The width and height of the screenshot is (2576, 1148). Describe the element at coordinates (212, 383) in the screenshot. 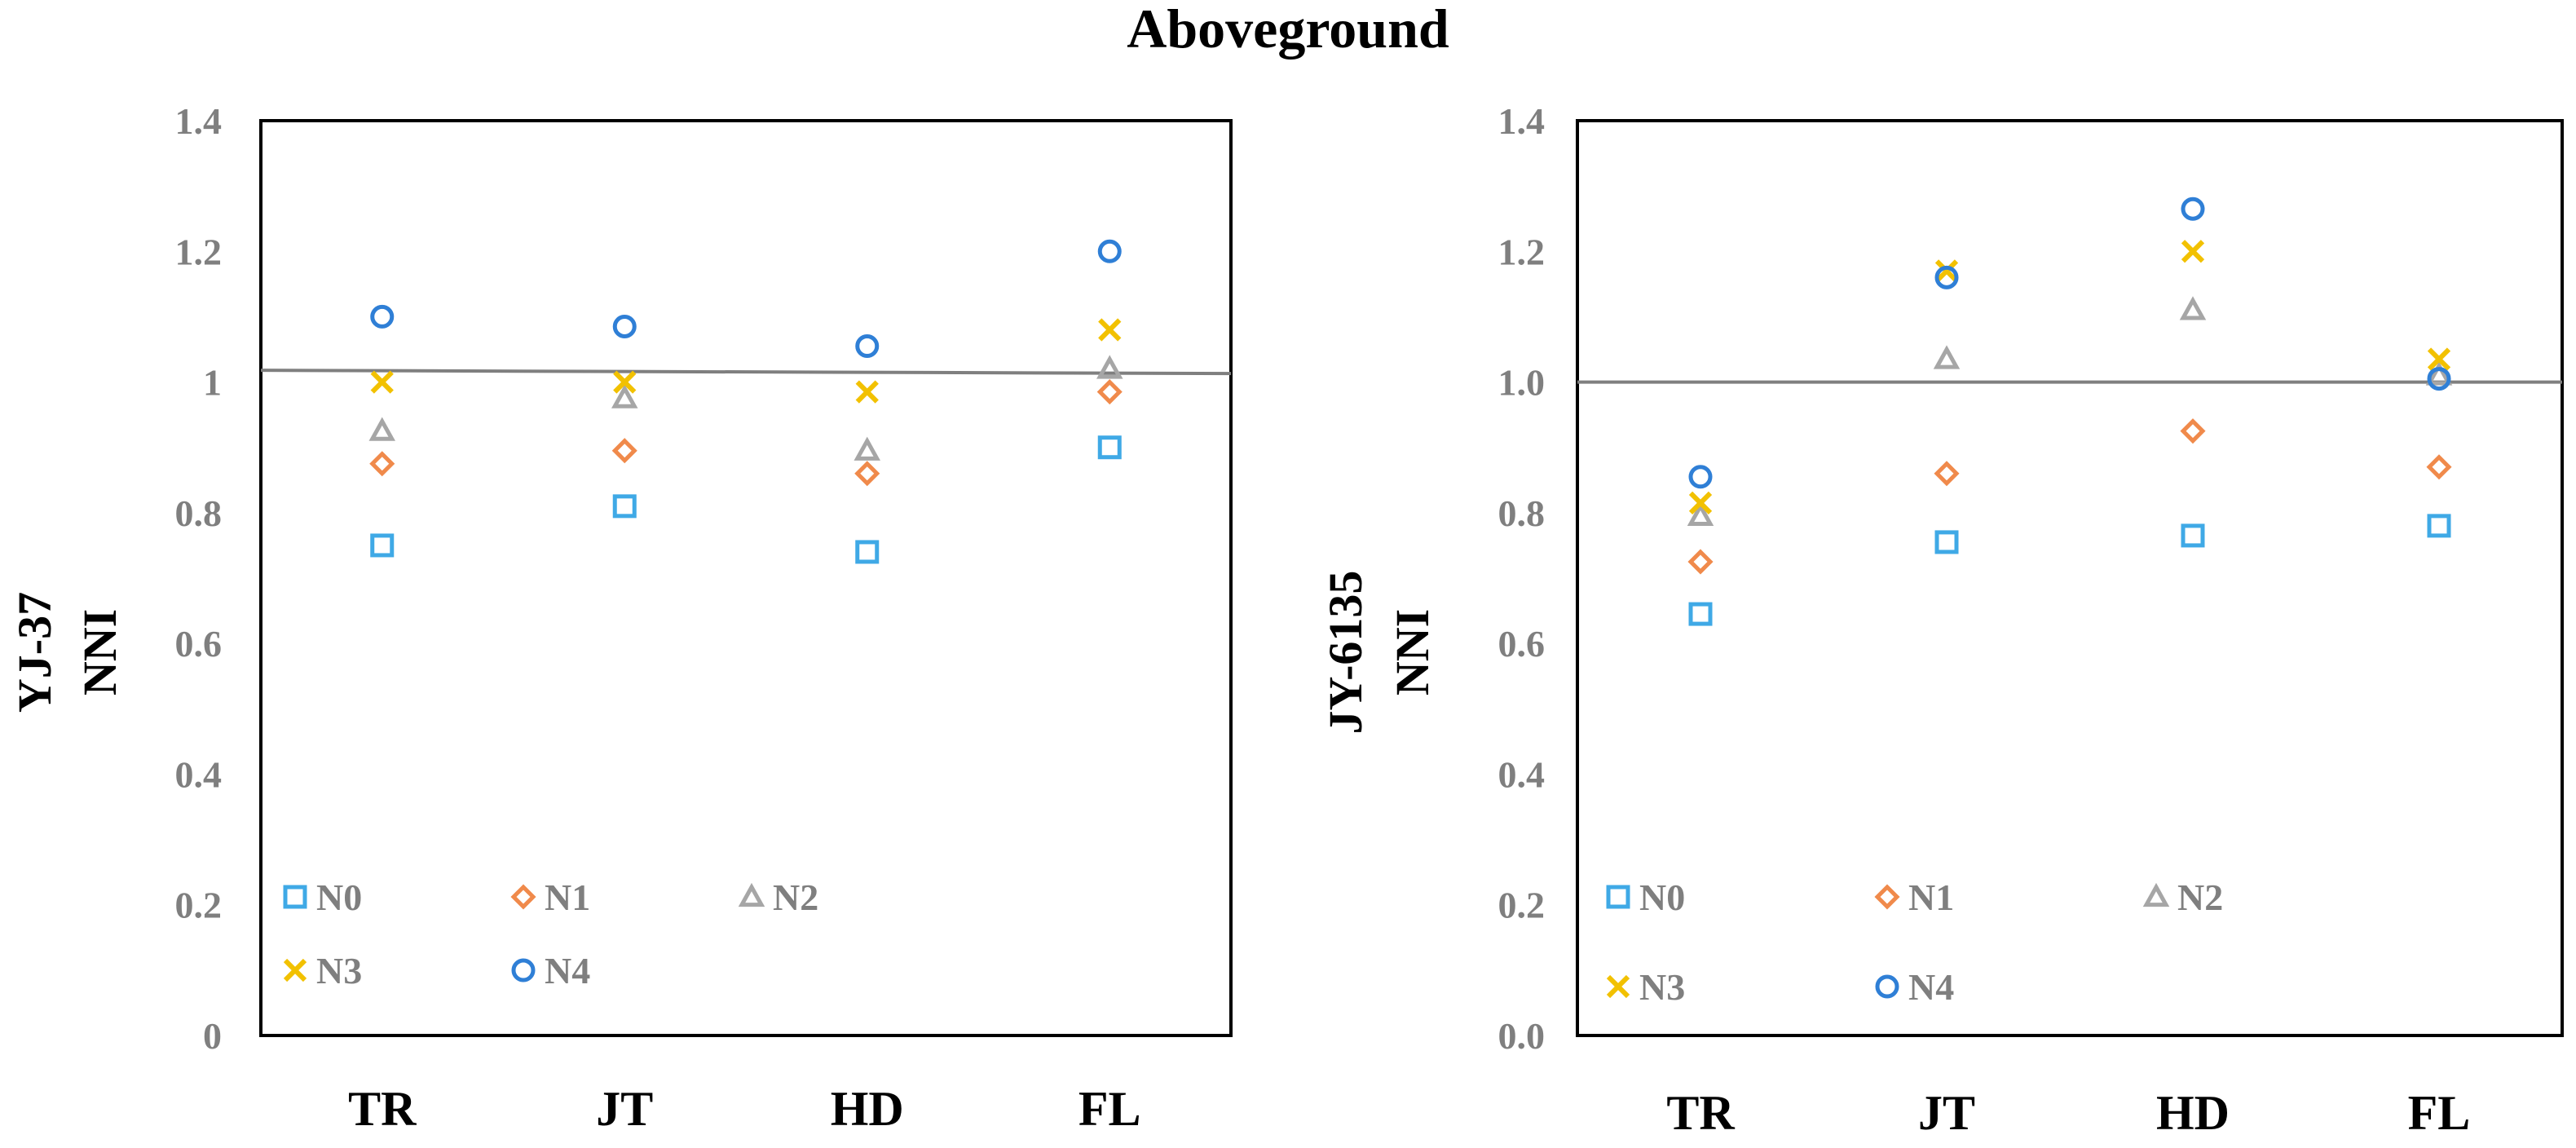

I see `chart-1-ytick-label: 1` at that location.